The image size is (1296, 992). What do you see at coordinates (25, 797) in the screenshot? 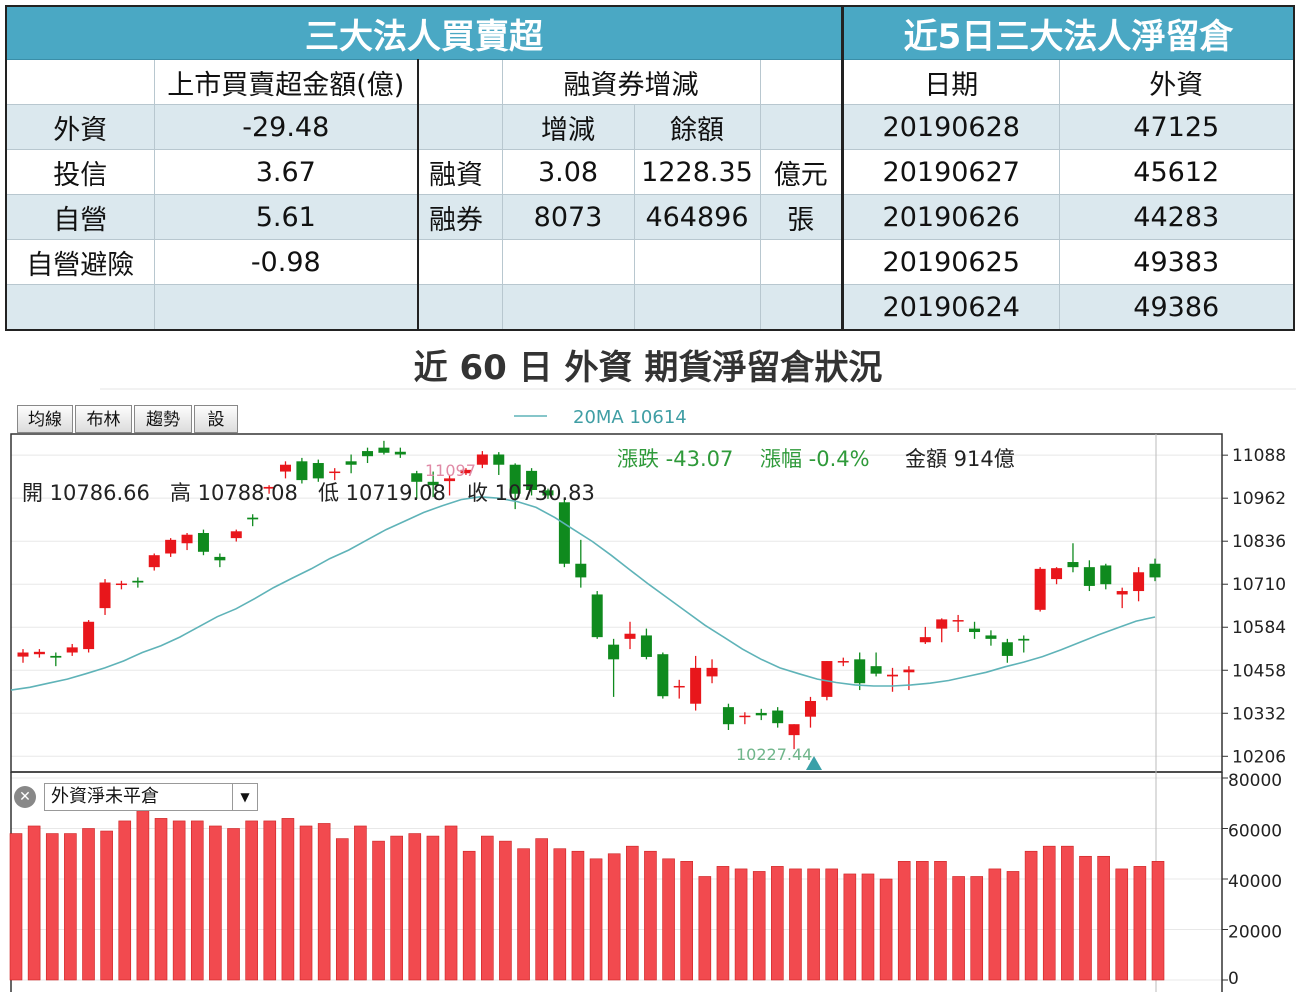
I see `close-icon: ✕` at bounding box center [25, 797].